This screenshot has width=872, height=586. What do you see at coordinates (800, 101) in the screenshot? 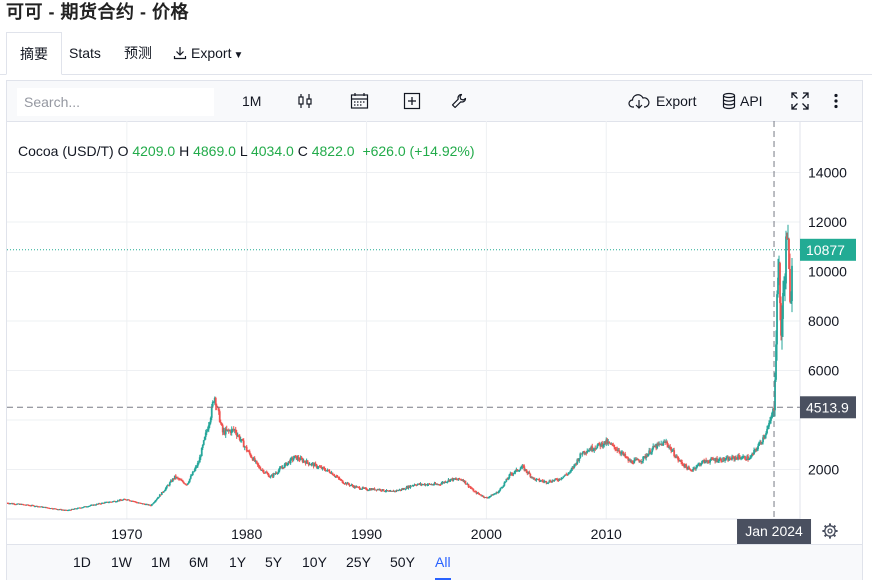
I see `fullscreen-button` at bounding box center [800, 101].